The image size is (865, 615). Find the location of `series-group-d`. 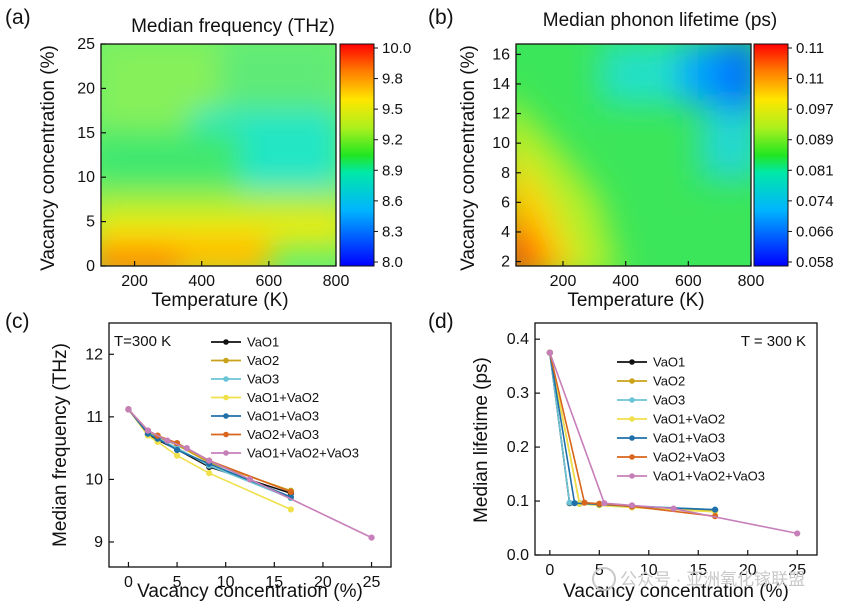

series-group-d is located at coordinates (673, 443).